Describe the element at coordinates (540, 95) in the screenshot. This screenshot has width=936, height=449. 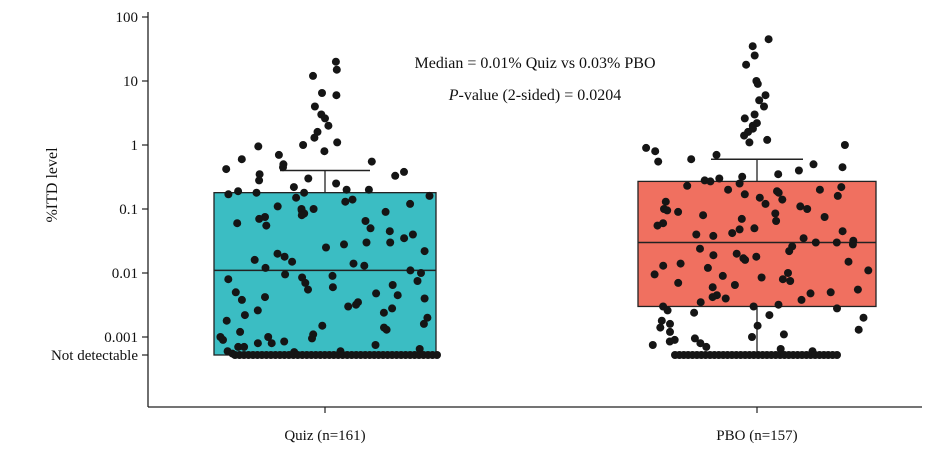
I see `annotation-pvalue-text: -value (2-sided) = 0.0204` at that location.